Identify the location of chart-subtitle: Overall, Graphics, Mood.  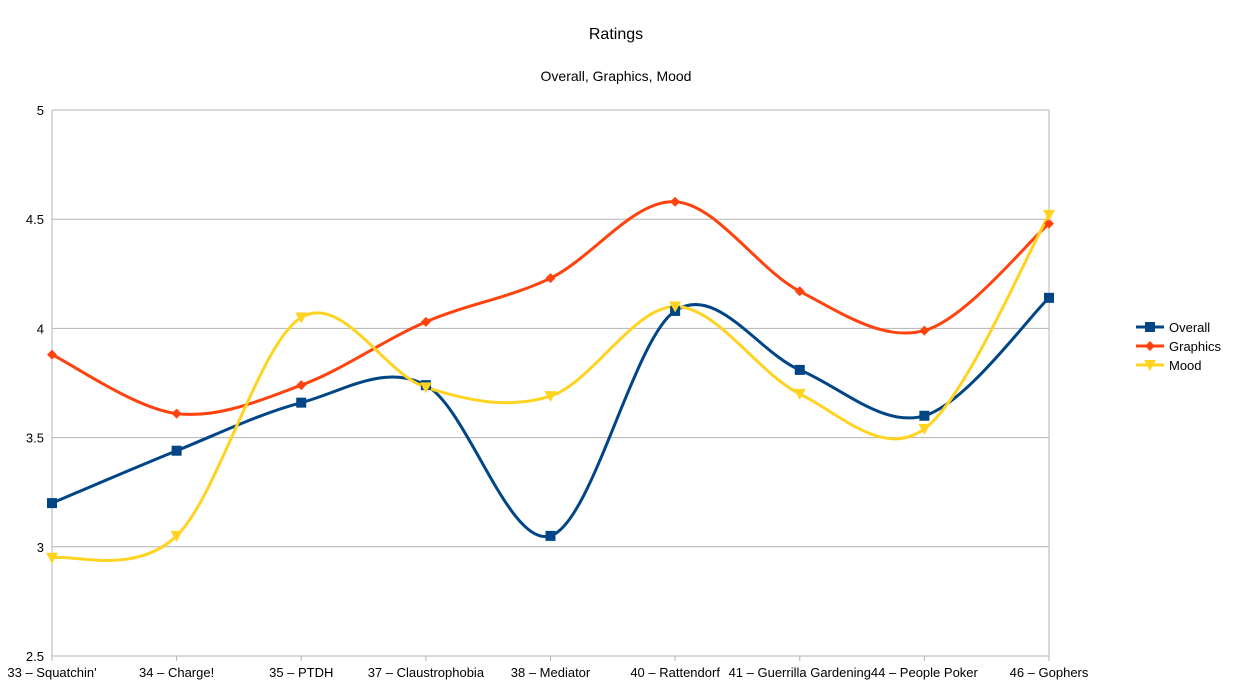
(616, 76).